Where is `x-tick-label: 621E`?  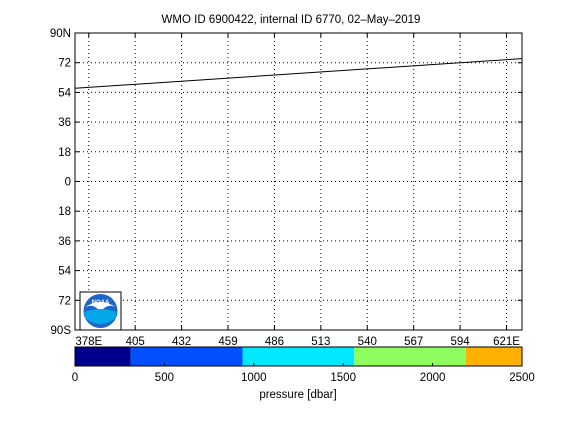 x-tick-label: 621E is located at coordinates (506, 342).